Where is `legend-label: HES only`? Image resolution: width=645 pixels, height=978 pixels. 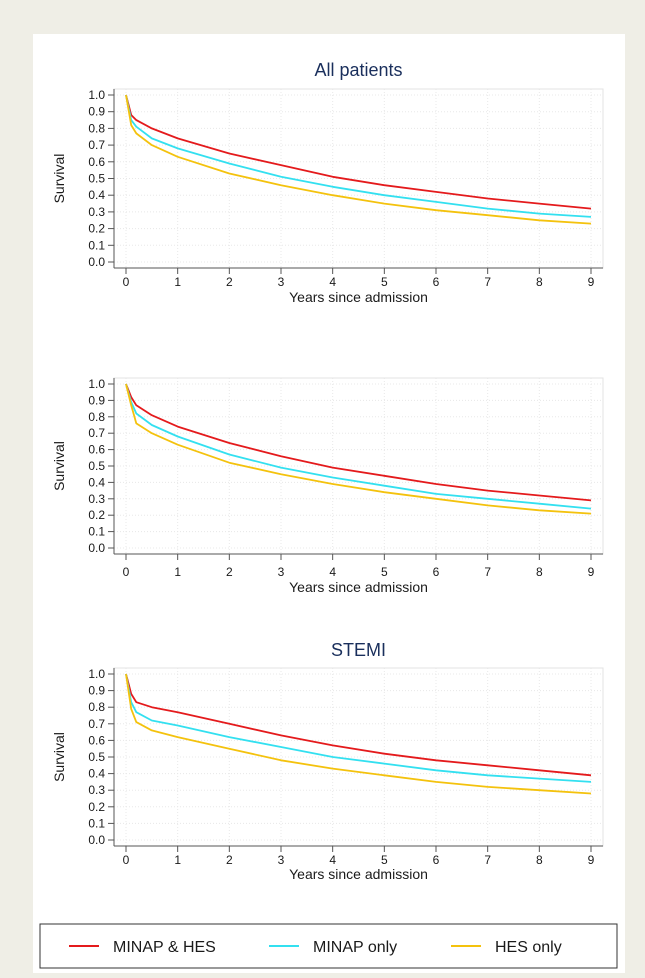
legend-label: HES only is located at coordinates (528, 947).